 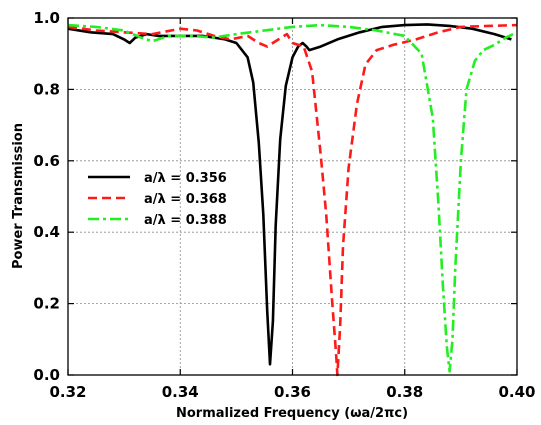 What do you see at coordinates (46, 232) in the screenshot?
I see `y-tick-label: 0.4` at bounding box center [46, 232].